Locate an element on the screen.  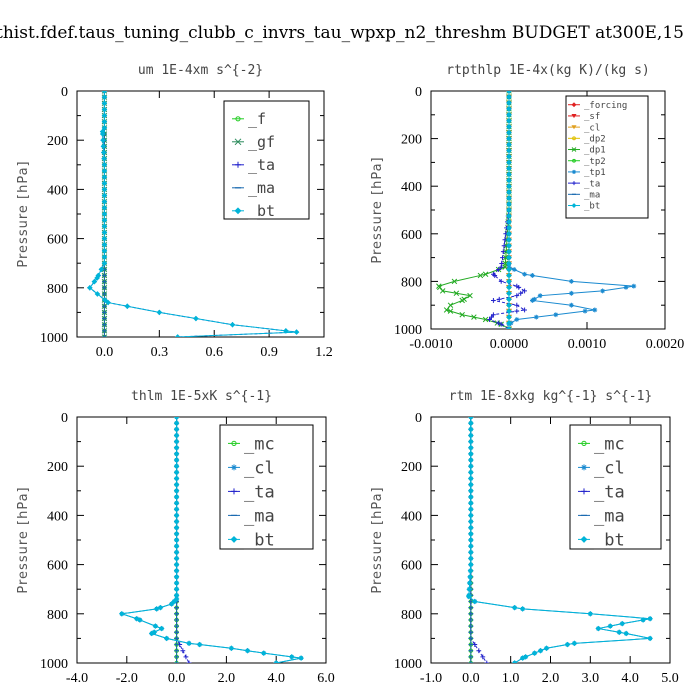
series-line-dp1 is located at coordinates (473, 210).